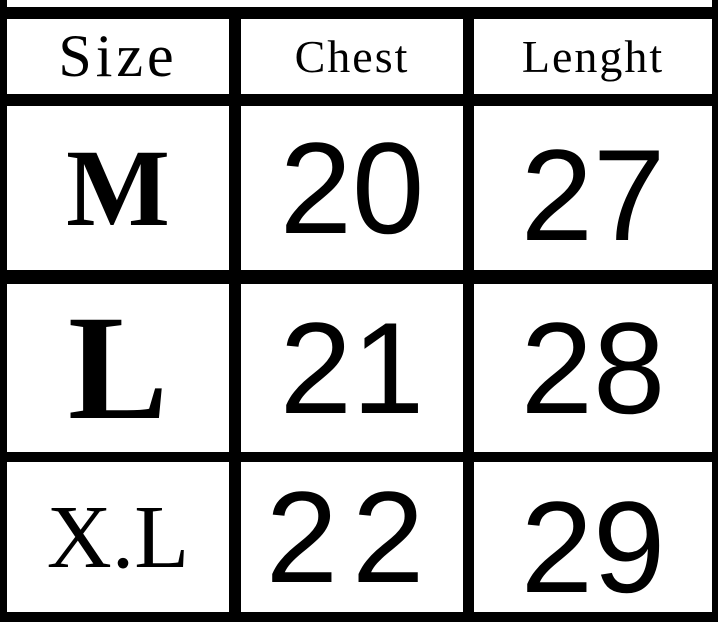 The image size is (718, 622). I want to click on chest-m: 20, so click(352, 188).